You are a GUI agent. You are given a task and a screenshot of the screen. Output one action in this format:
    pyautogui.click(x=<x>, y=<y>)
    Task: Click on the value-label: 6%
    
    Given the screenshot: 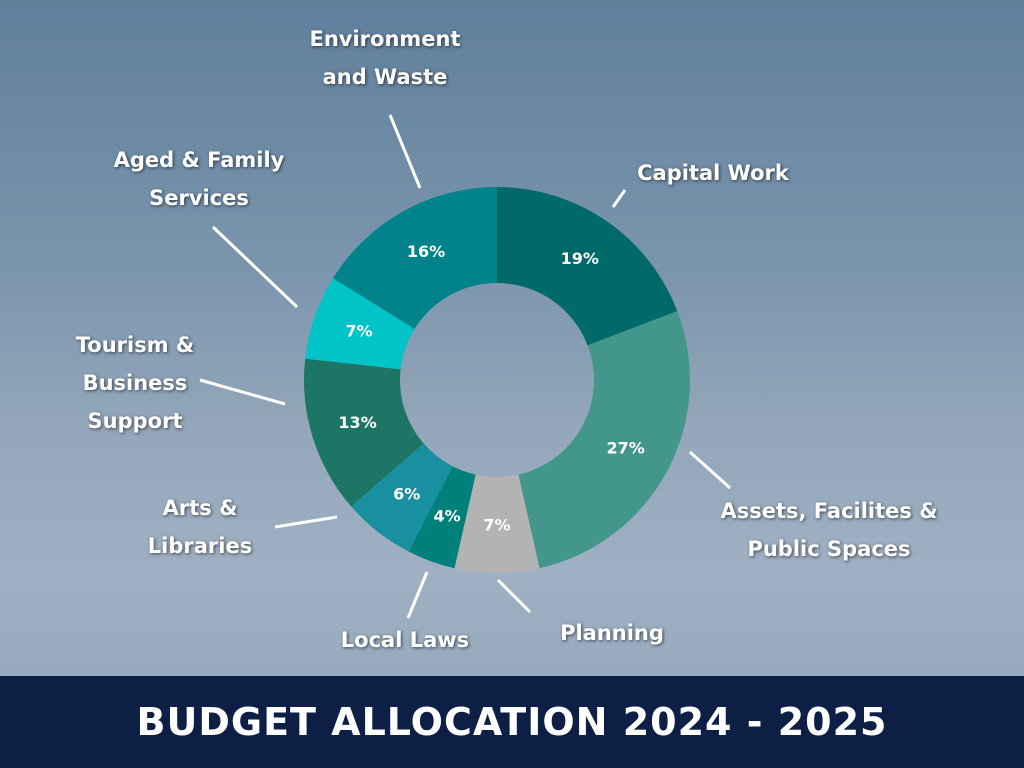 What is the action you would take?
    pyautogui.click(x=406, y=493)
    